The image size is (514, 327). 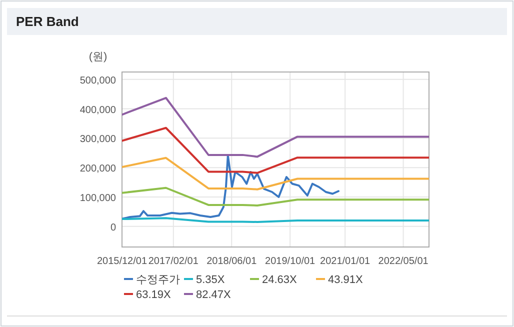 I want to click on y-tick-label: 300,000, so click(x=98, y=140).